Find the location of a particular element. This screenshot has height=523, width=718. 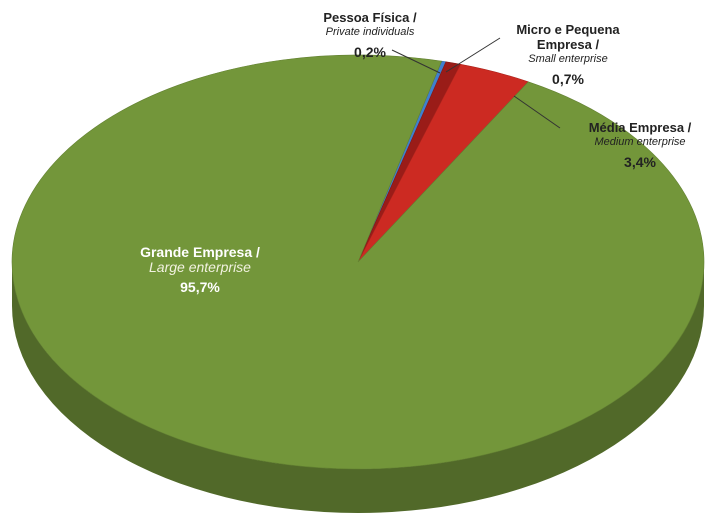

value-label: 3,4% is located at coordinates (640, 162).